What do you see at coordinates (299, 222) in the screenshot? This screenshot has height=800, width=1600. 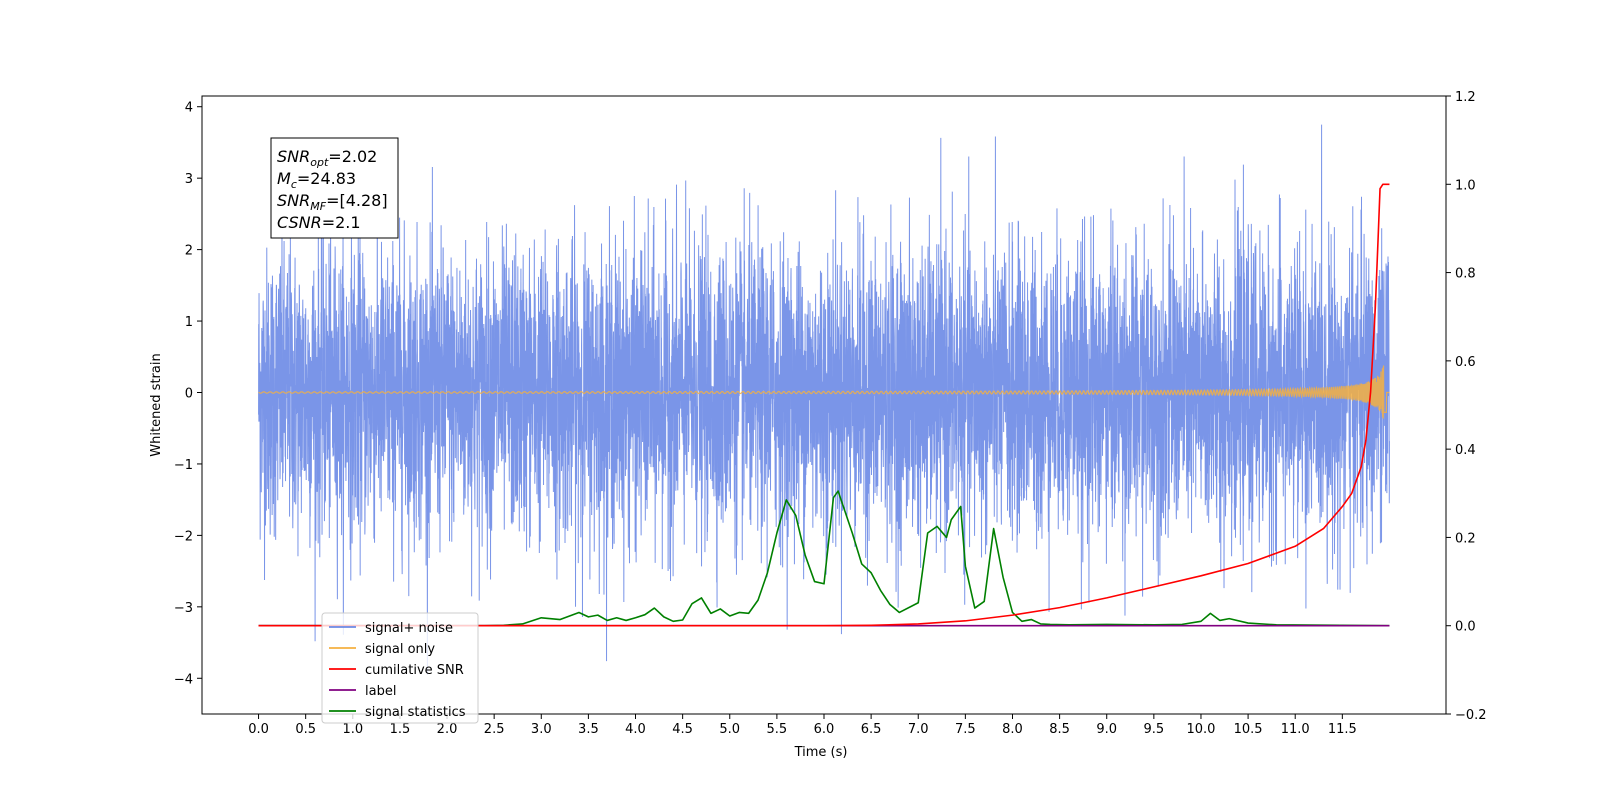 I see `annotation-symbol: CSNR` at bounding box center [299, 222].